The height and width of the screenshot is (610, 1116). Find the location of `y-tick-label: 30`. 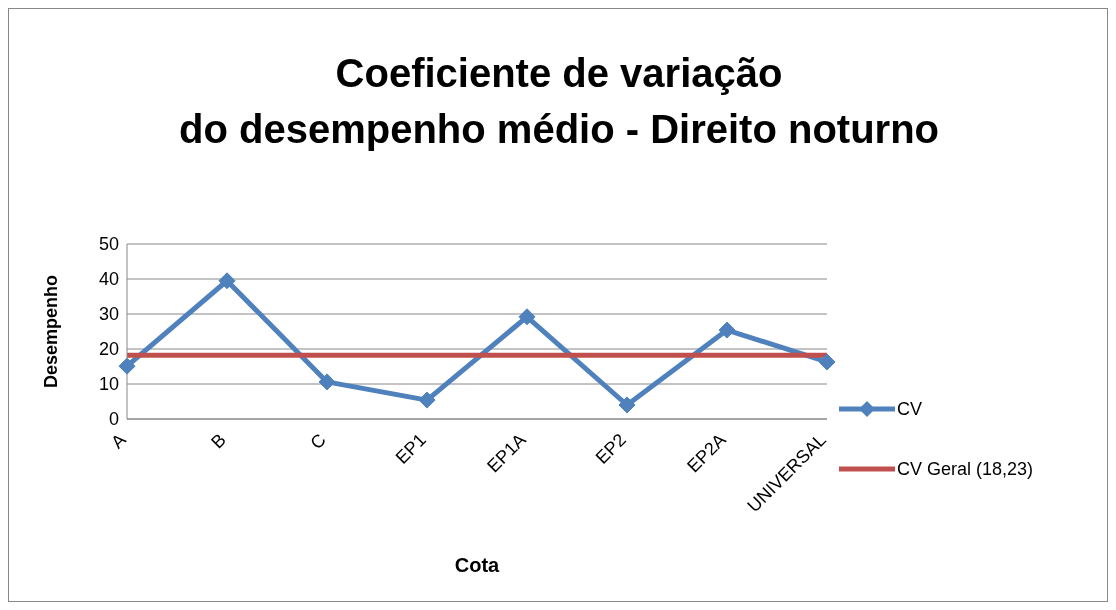

y-tick-label: 30 is located at coordinates (108, 314).